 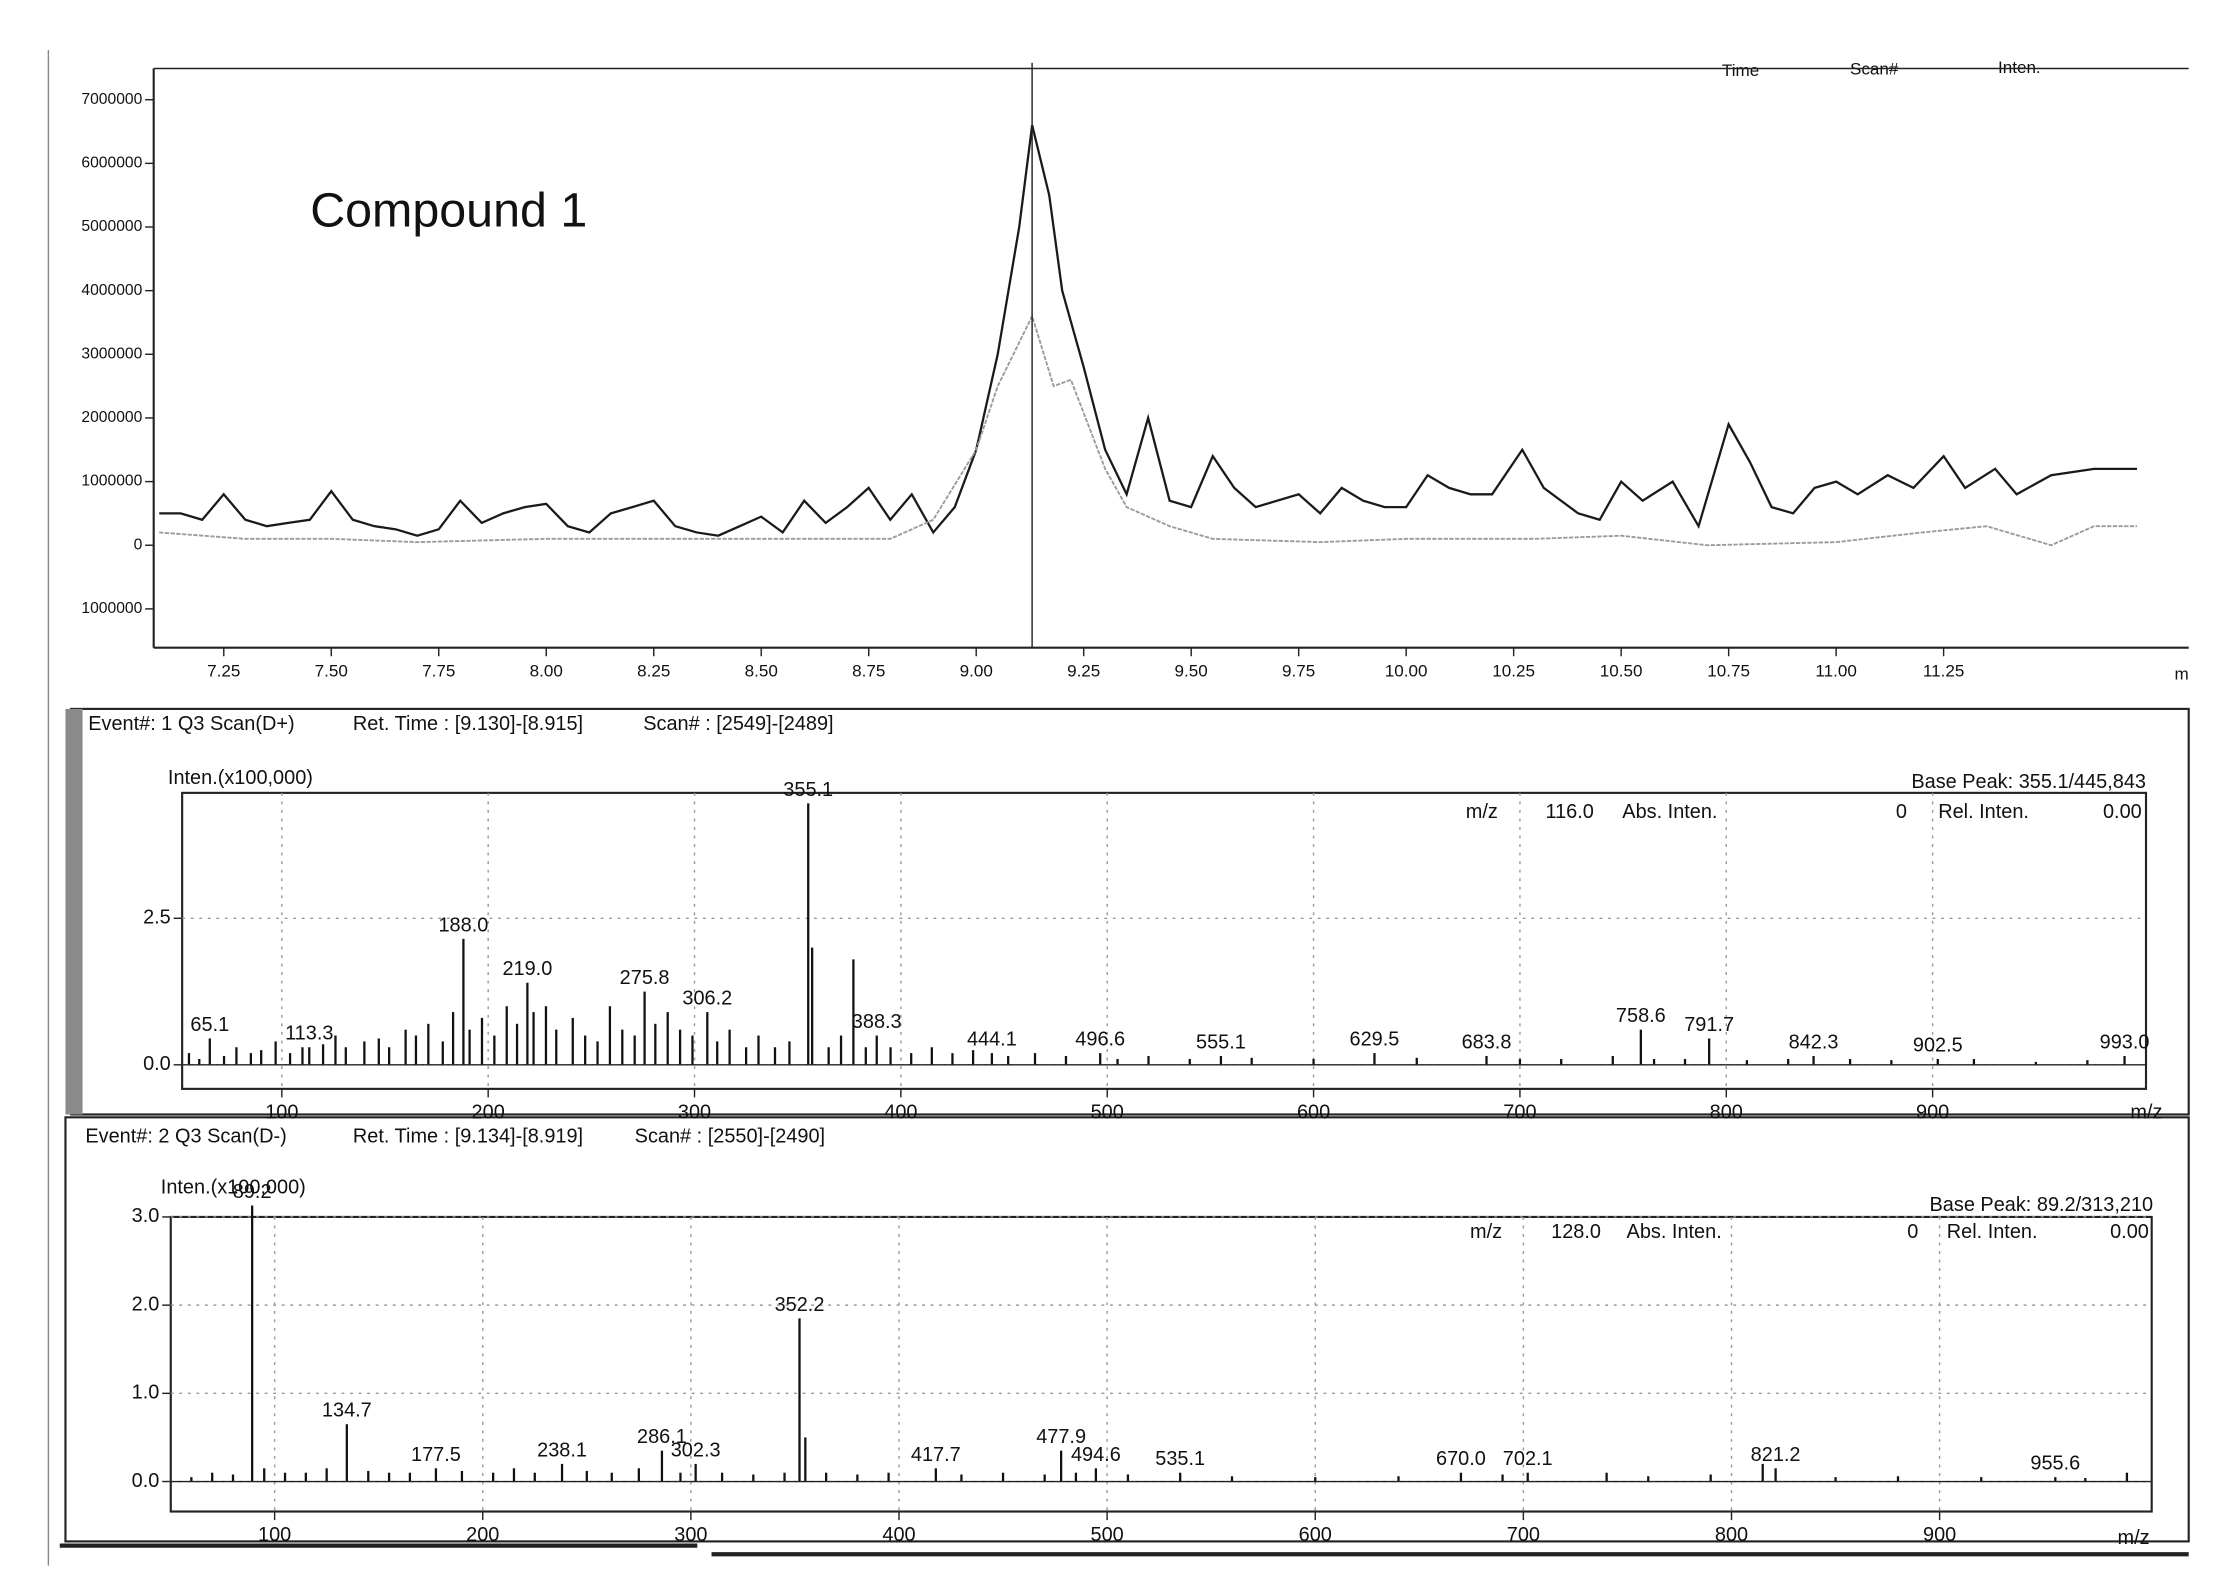 I want to click on peak-label: 993.0, so click(x=2125, y=1042).